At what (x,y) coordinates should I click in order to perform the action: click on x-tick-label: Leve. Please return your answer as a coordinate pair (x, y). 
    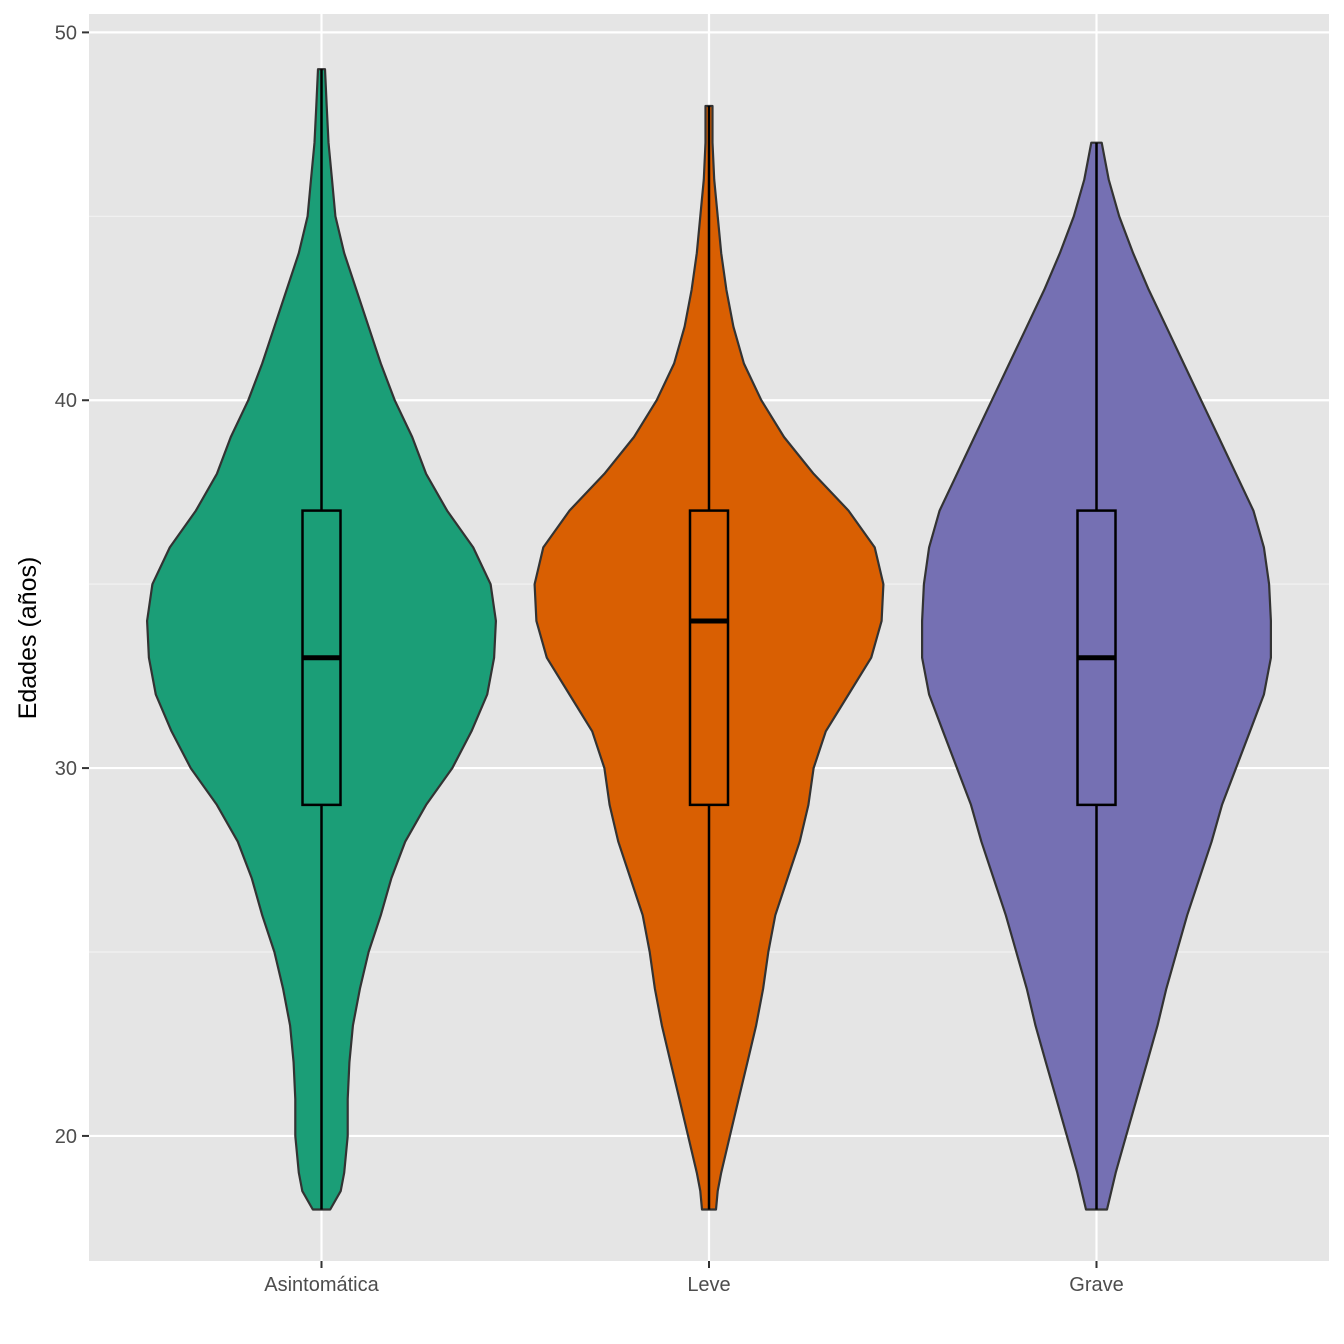
    Looking at the image, I should click on (708, 1285).